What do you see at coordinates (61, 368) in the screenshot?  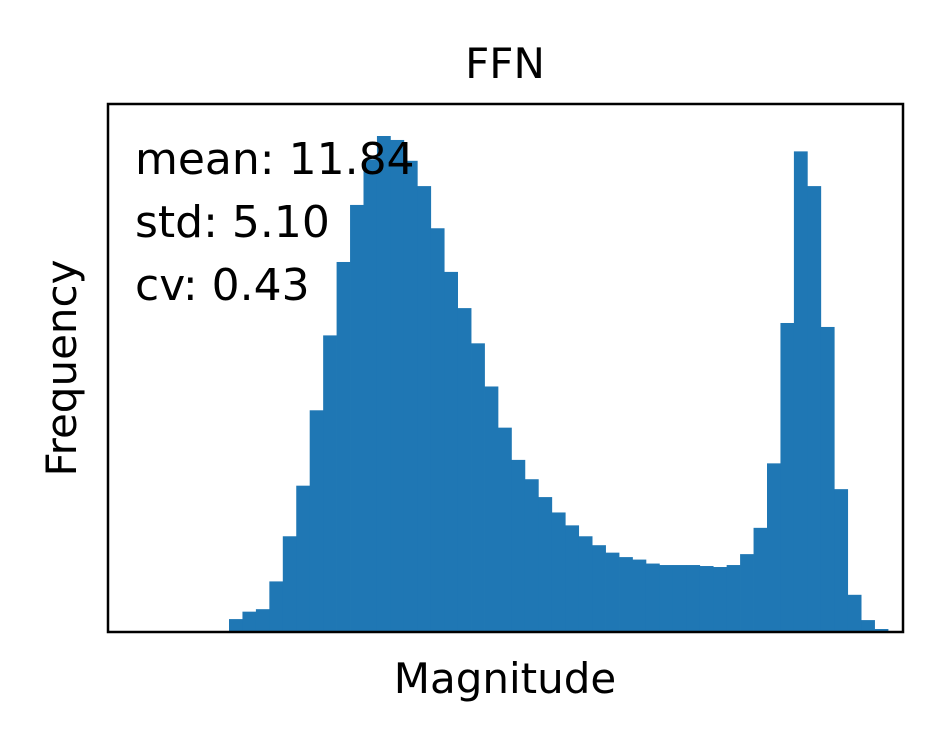 I see `y-axis-label: Frequency` at bounding box center [61, 368].